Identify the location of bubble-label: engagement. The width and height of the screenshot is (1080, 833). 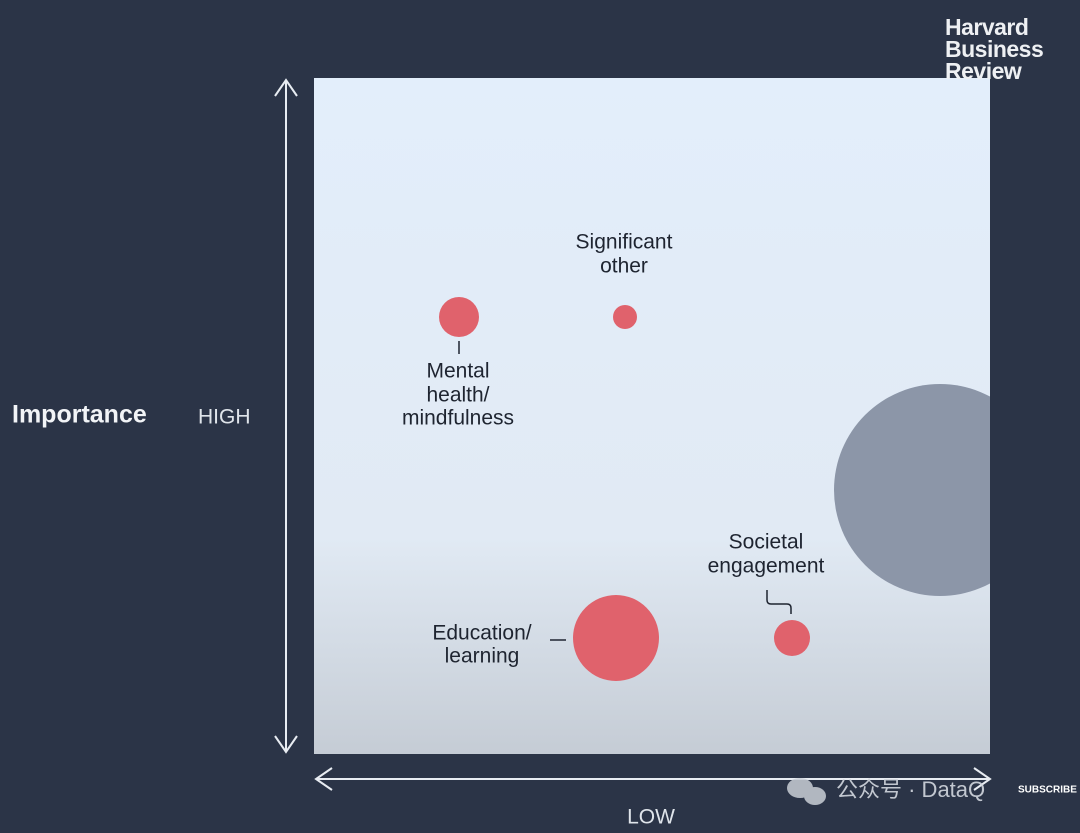
(766, 566).